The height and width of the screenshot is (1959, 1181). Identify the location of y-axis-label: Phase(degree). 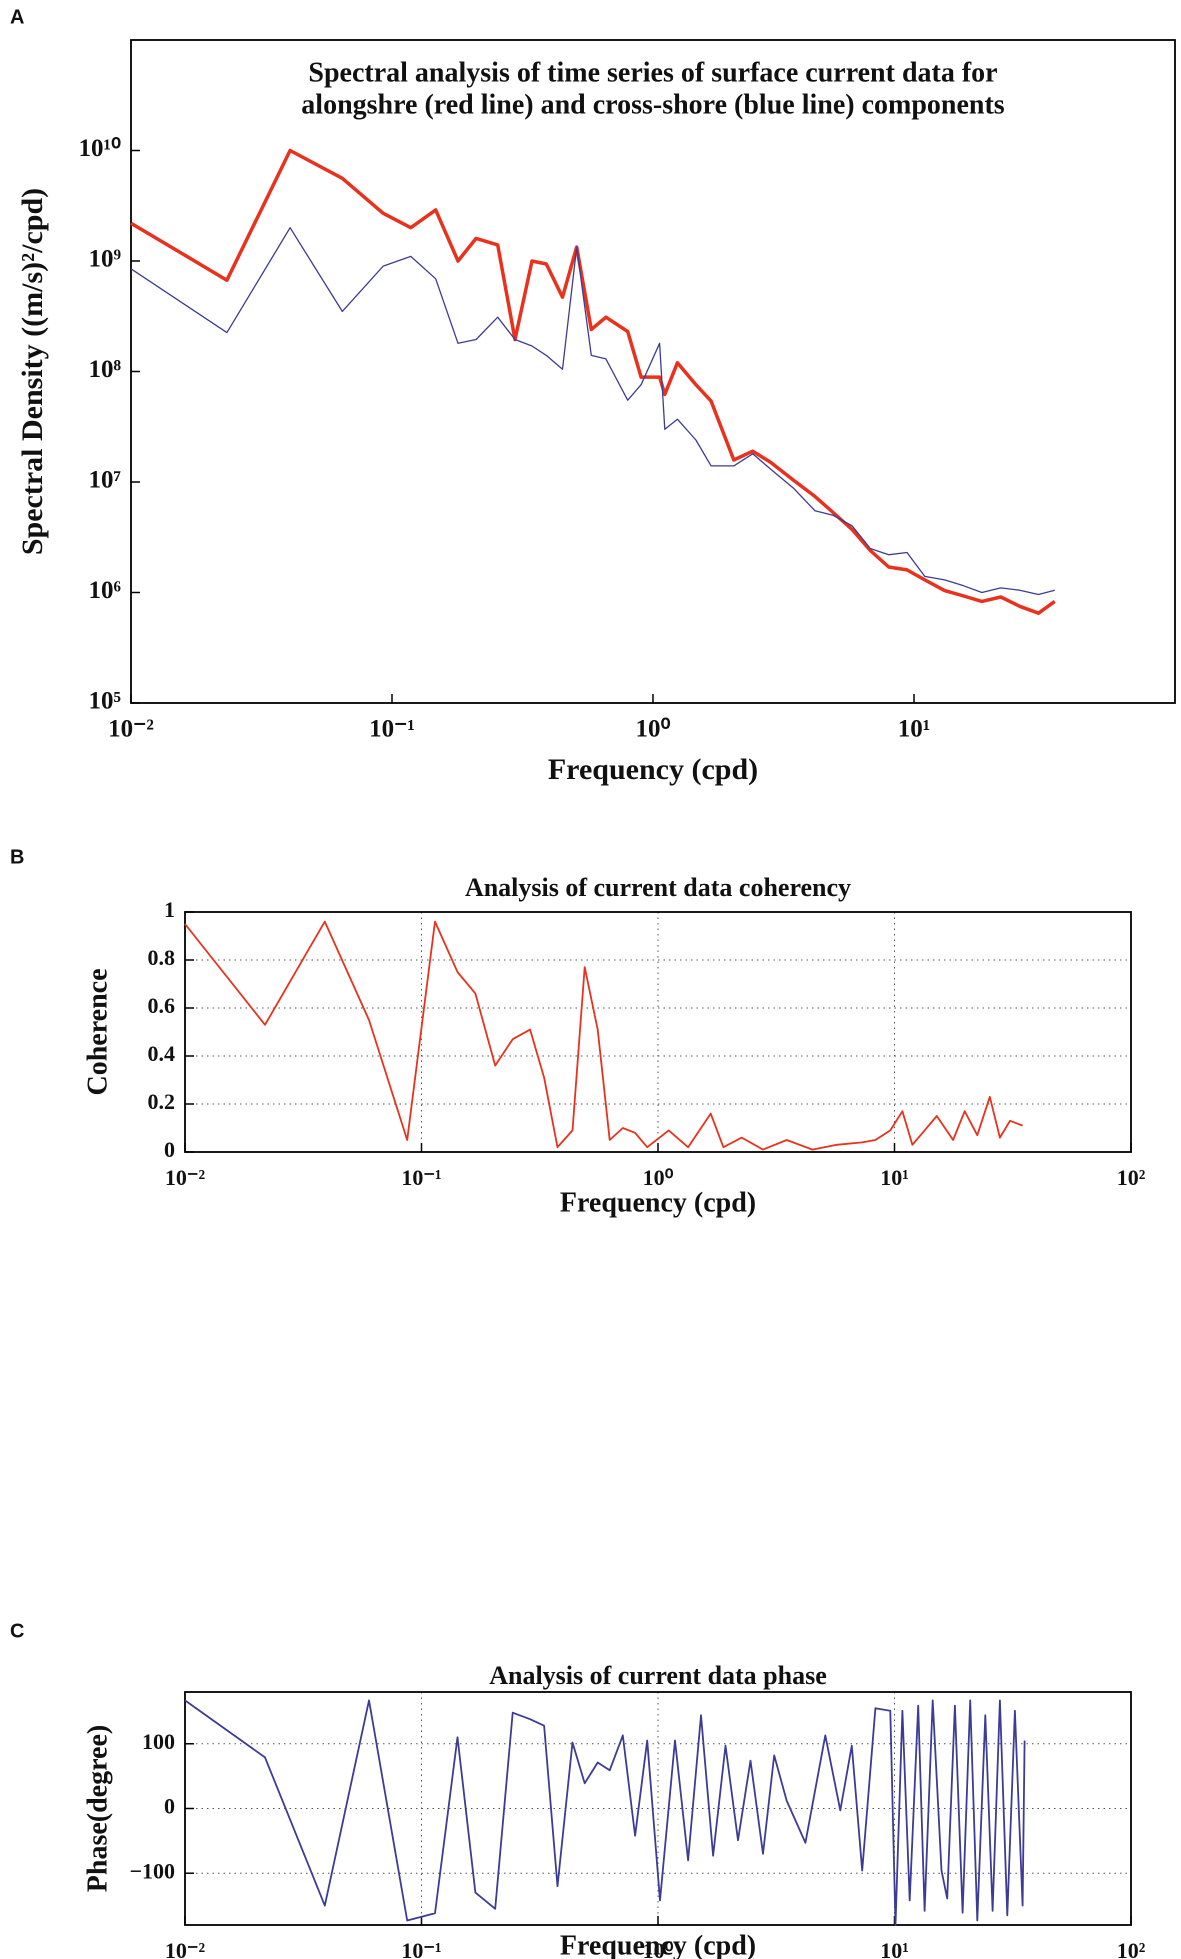
(97, 1808).